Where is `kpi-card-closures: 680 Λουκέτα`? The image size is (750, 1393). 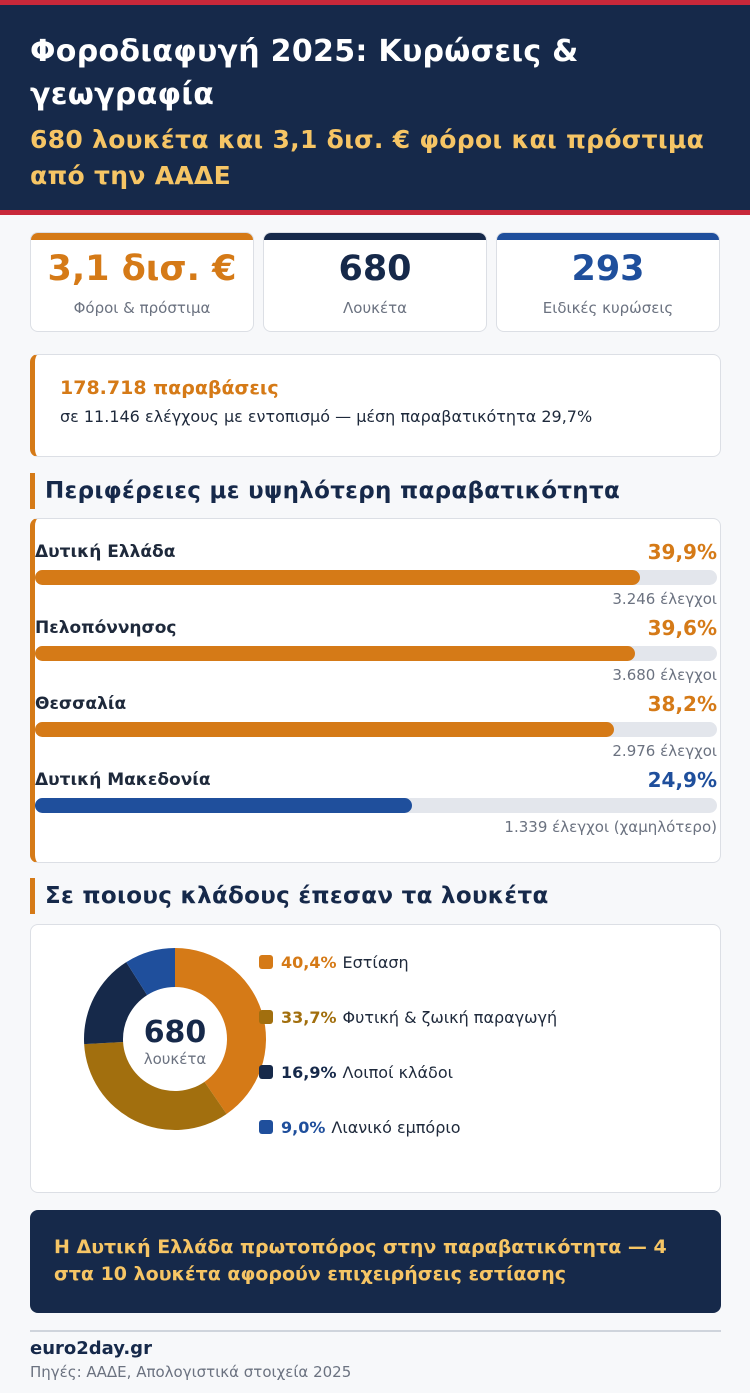
kpi-card-closures: 680 Λουκέτα is located at coordinates (375, 282).